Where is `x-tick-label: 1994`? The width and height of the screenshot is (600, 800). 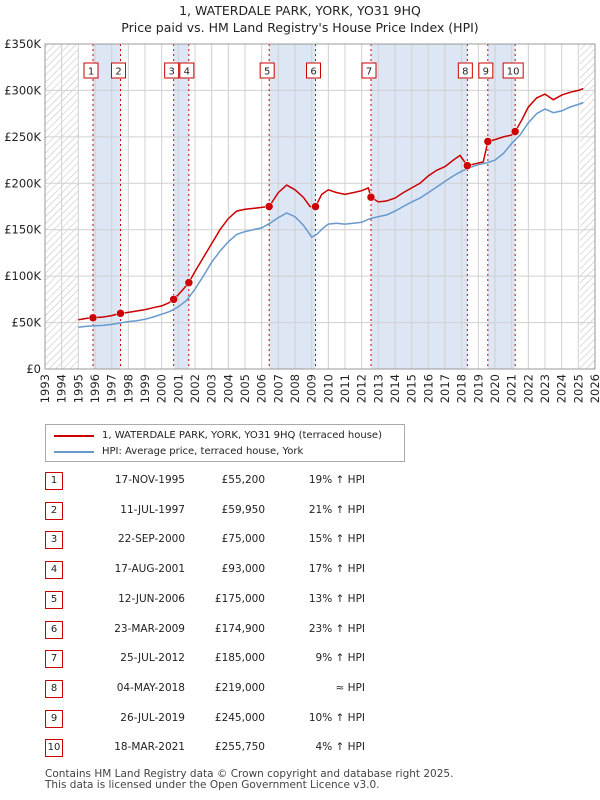
x-tick-label: 1994 is located at coordinates (62, 388).